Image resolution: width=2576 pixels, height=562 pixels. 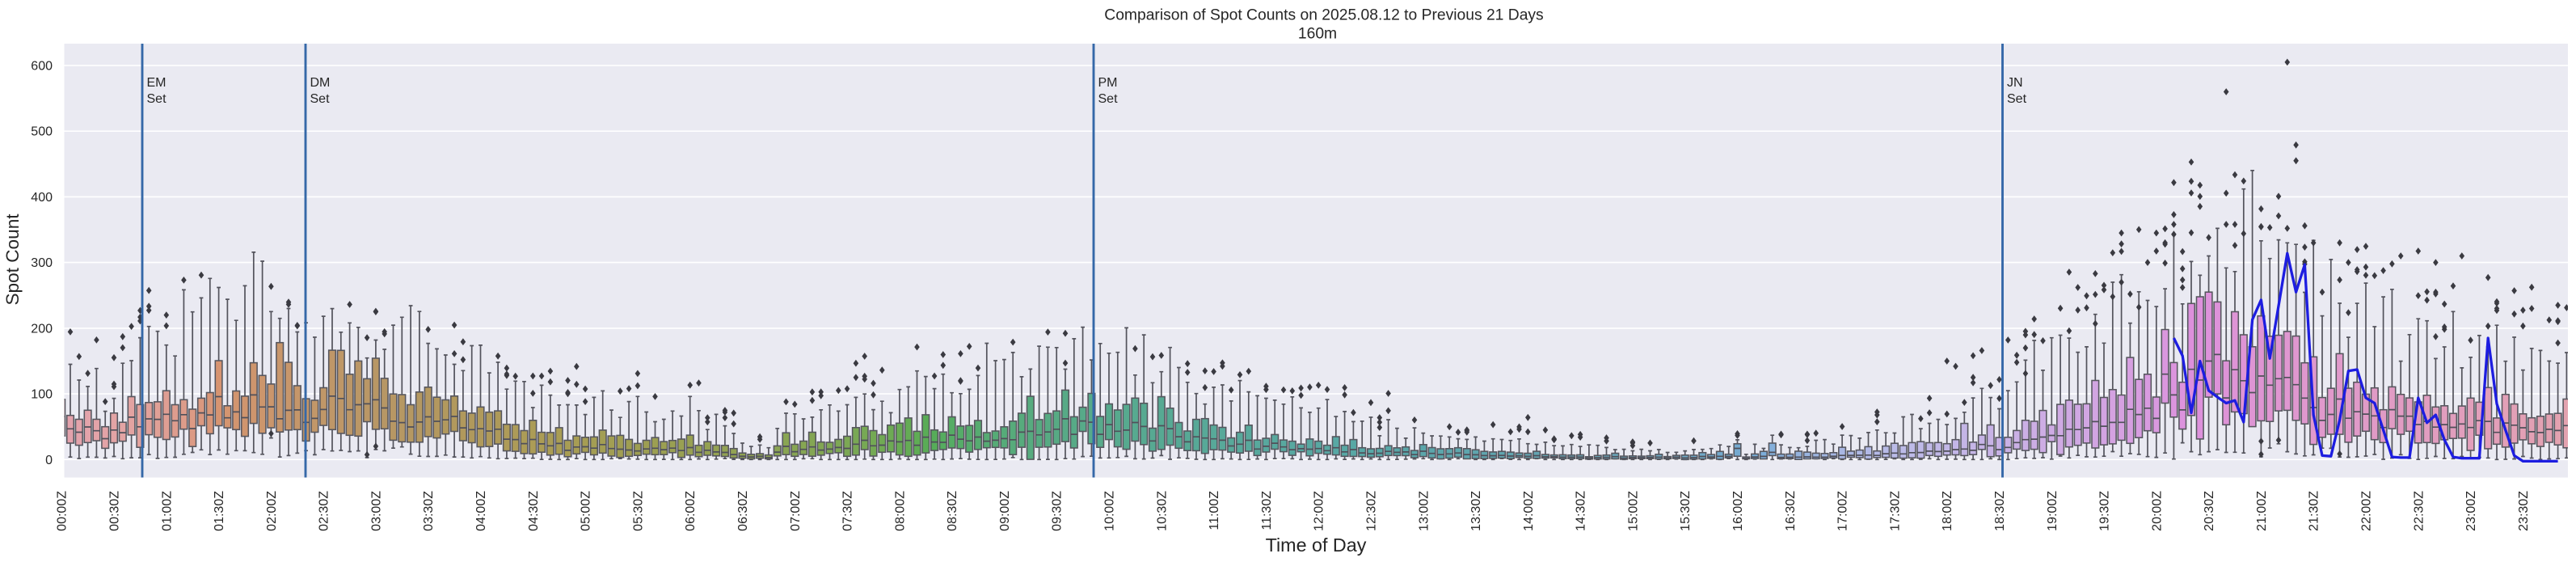 I want to click on svg-text: 12:00Z, so click(x=1319, y=511).